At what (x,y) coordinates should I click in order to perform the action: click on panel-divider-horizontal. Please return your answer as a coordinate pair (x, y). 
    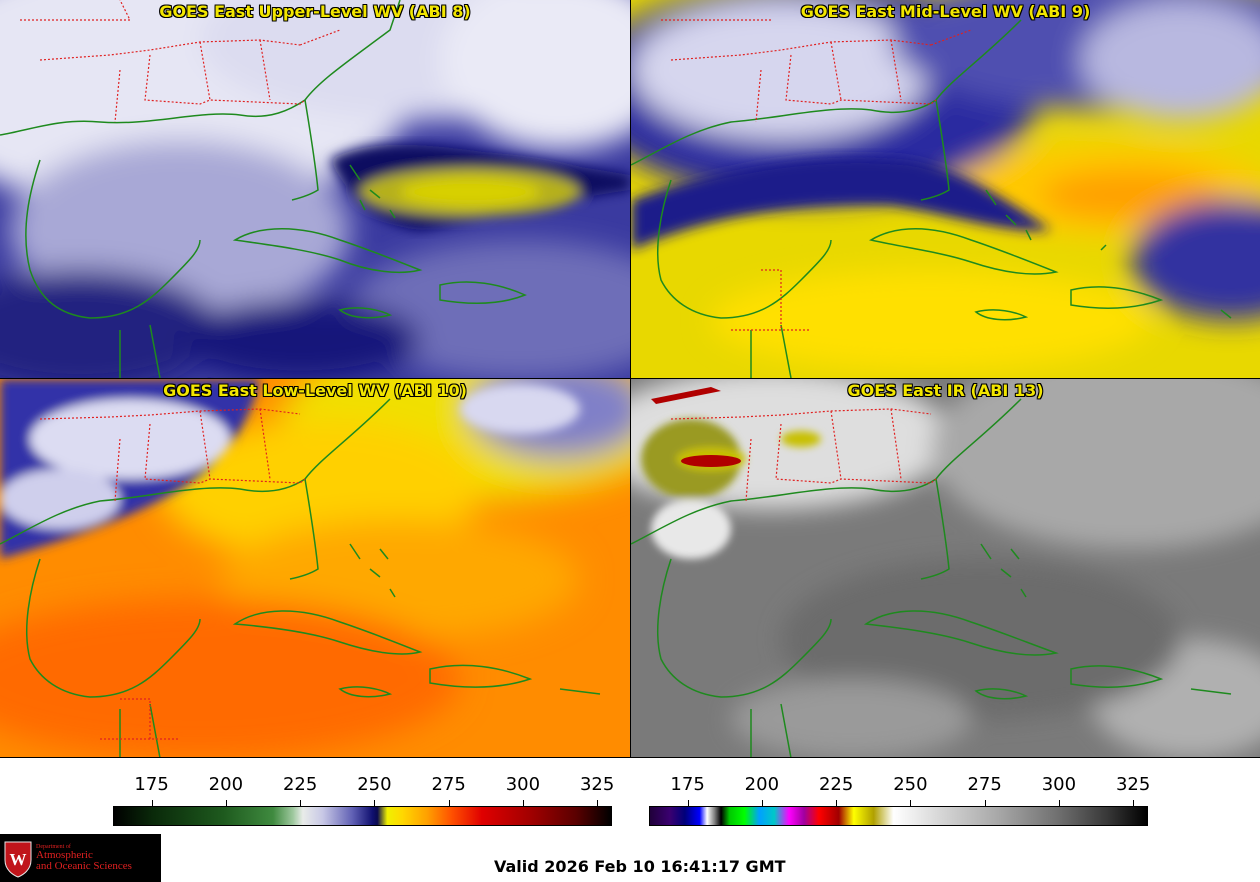
    Looking at the image, I should click on (630, 378).